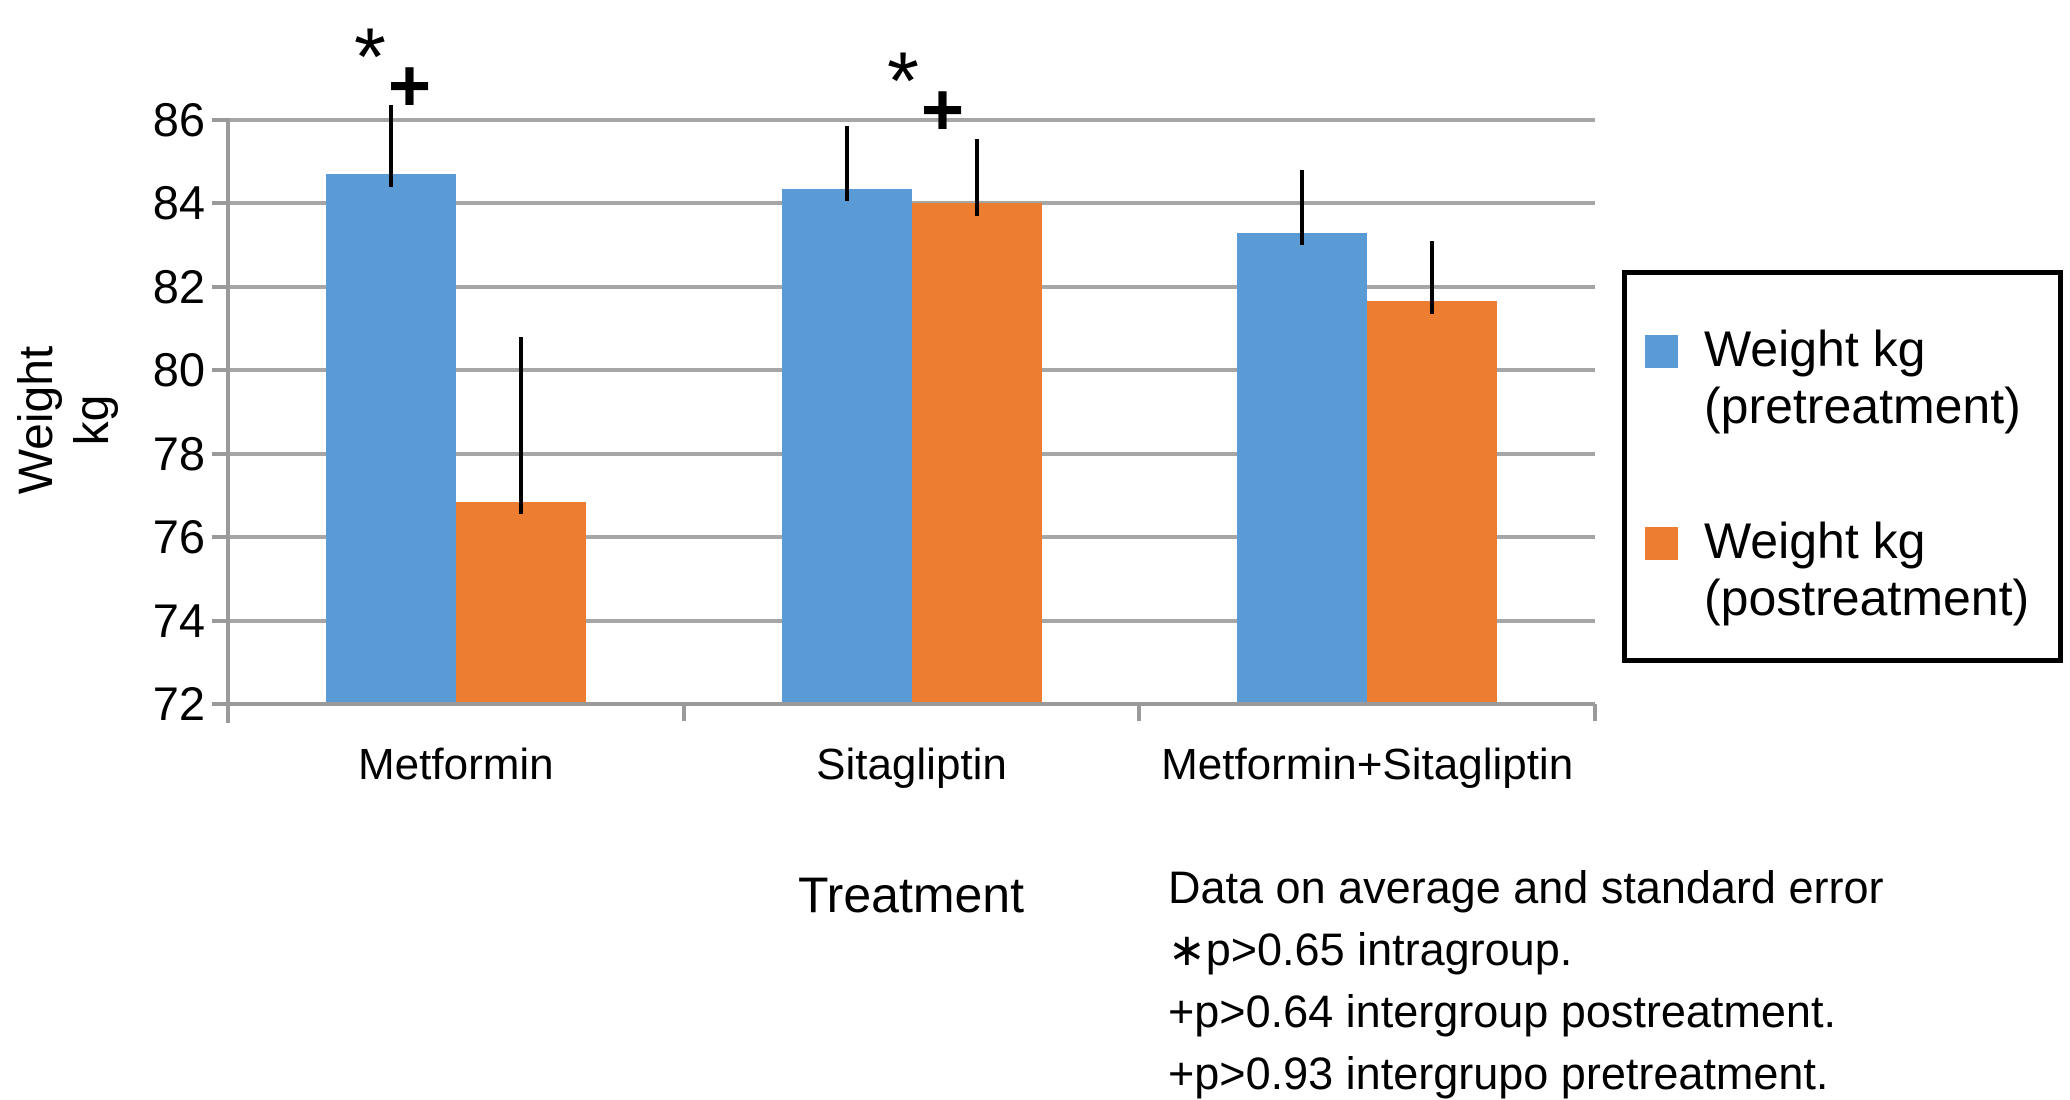 This screenshot has width=2070, height=1100. I want to click on y-tick-label-84: 84, so click(178, 203).